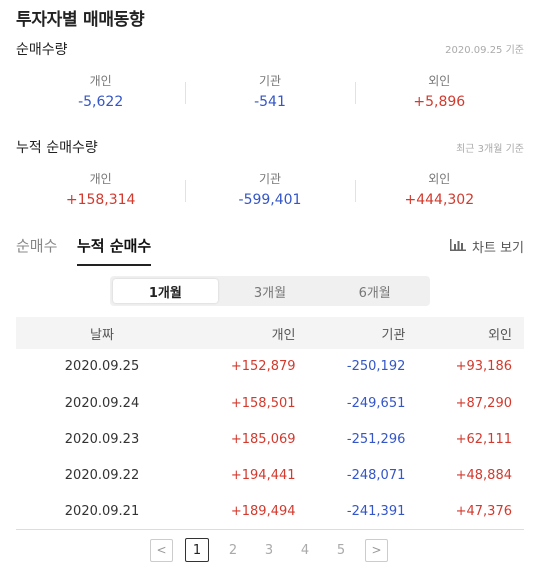 This screenshot has width=542, height=582. I want to click on row-foreign: +62,111, so click(483, 439).